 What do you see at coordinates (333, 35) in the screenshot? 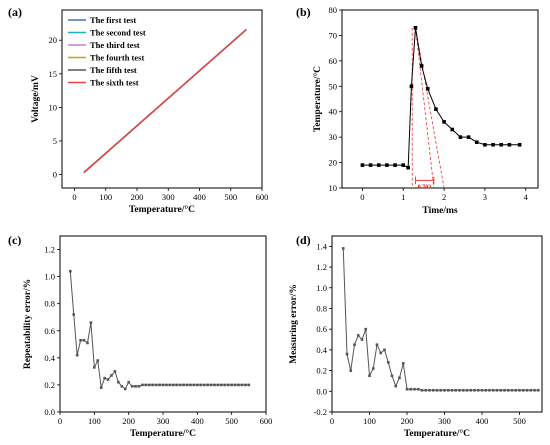
I see `y-tick-label: 70` at bounding box center [333, 35].